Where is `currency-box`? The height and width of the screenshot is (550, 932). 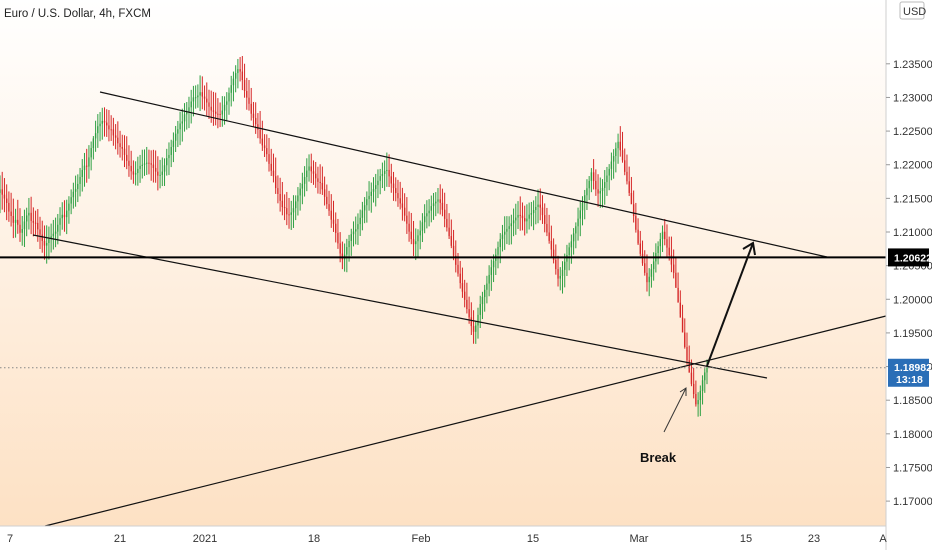
currency-box is located at coordinates (912, 10).